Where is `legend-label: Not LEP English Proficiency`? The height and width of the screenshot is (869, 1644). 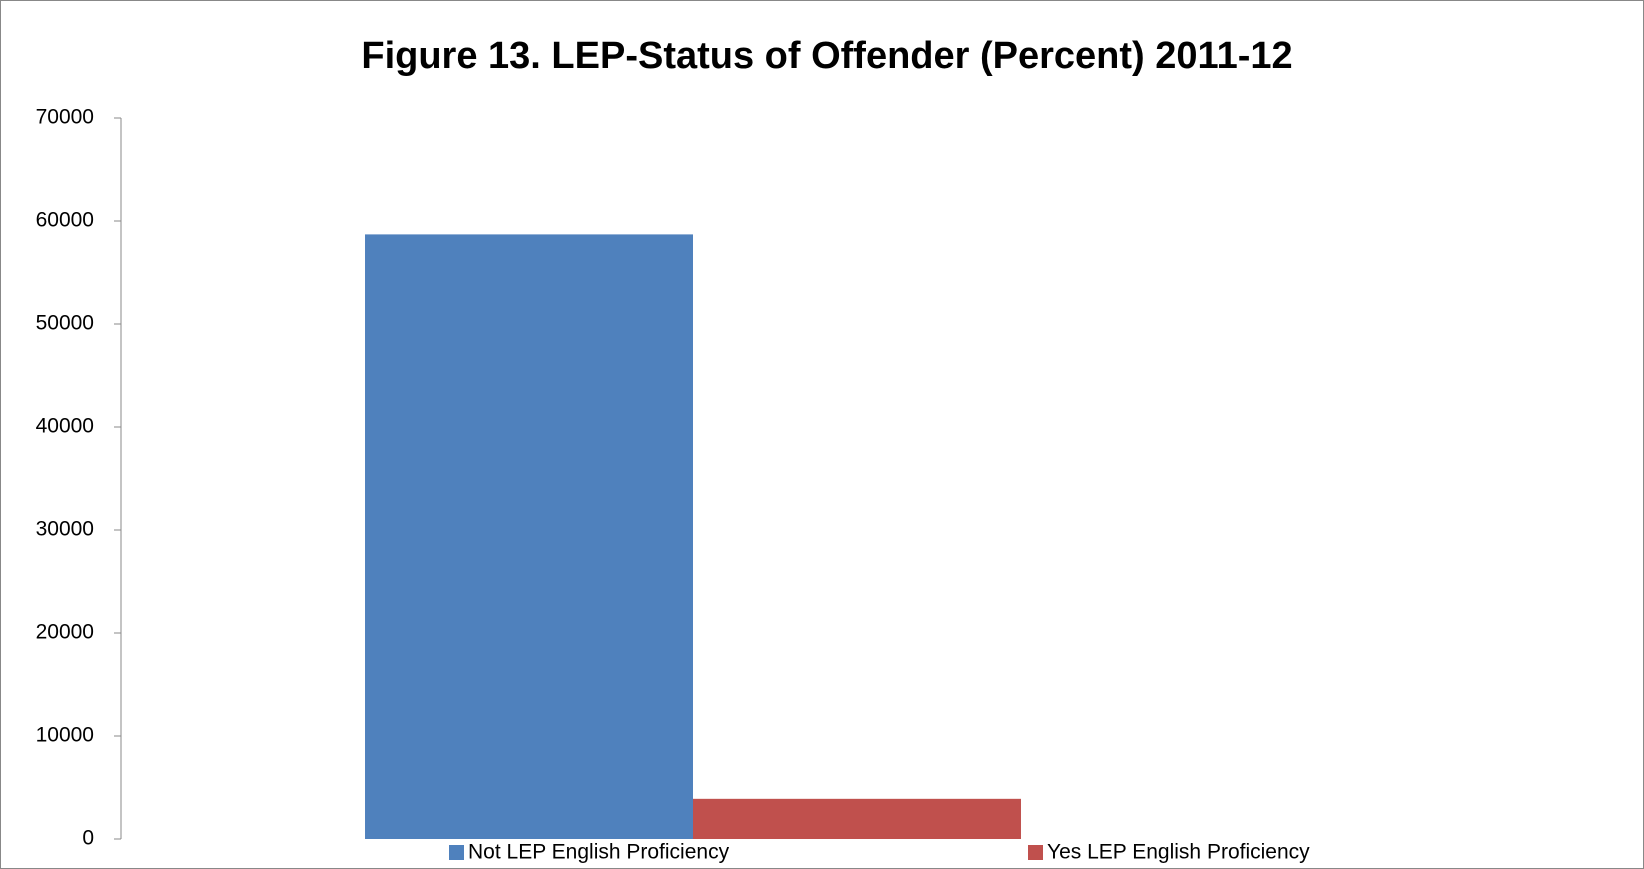
legend-label: Not LEP English Proficiency is located at coordinates (599, 852).